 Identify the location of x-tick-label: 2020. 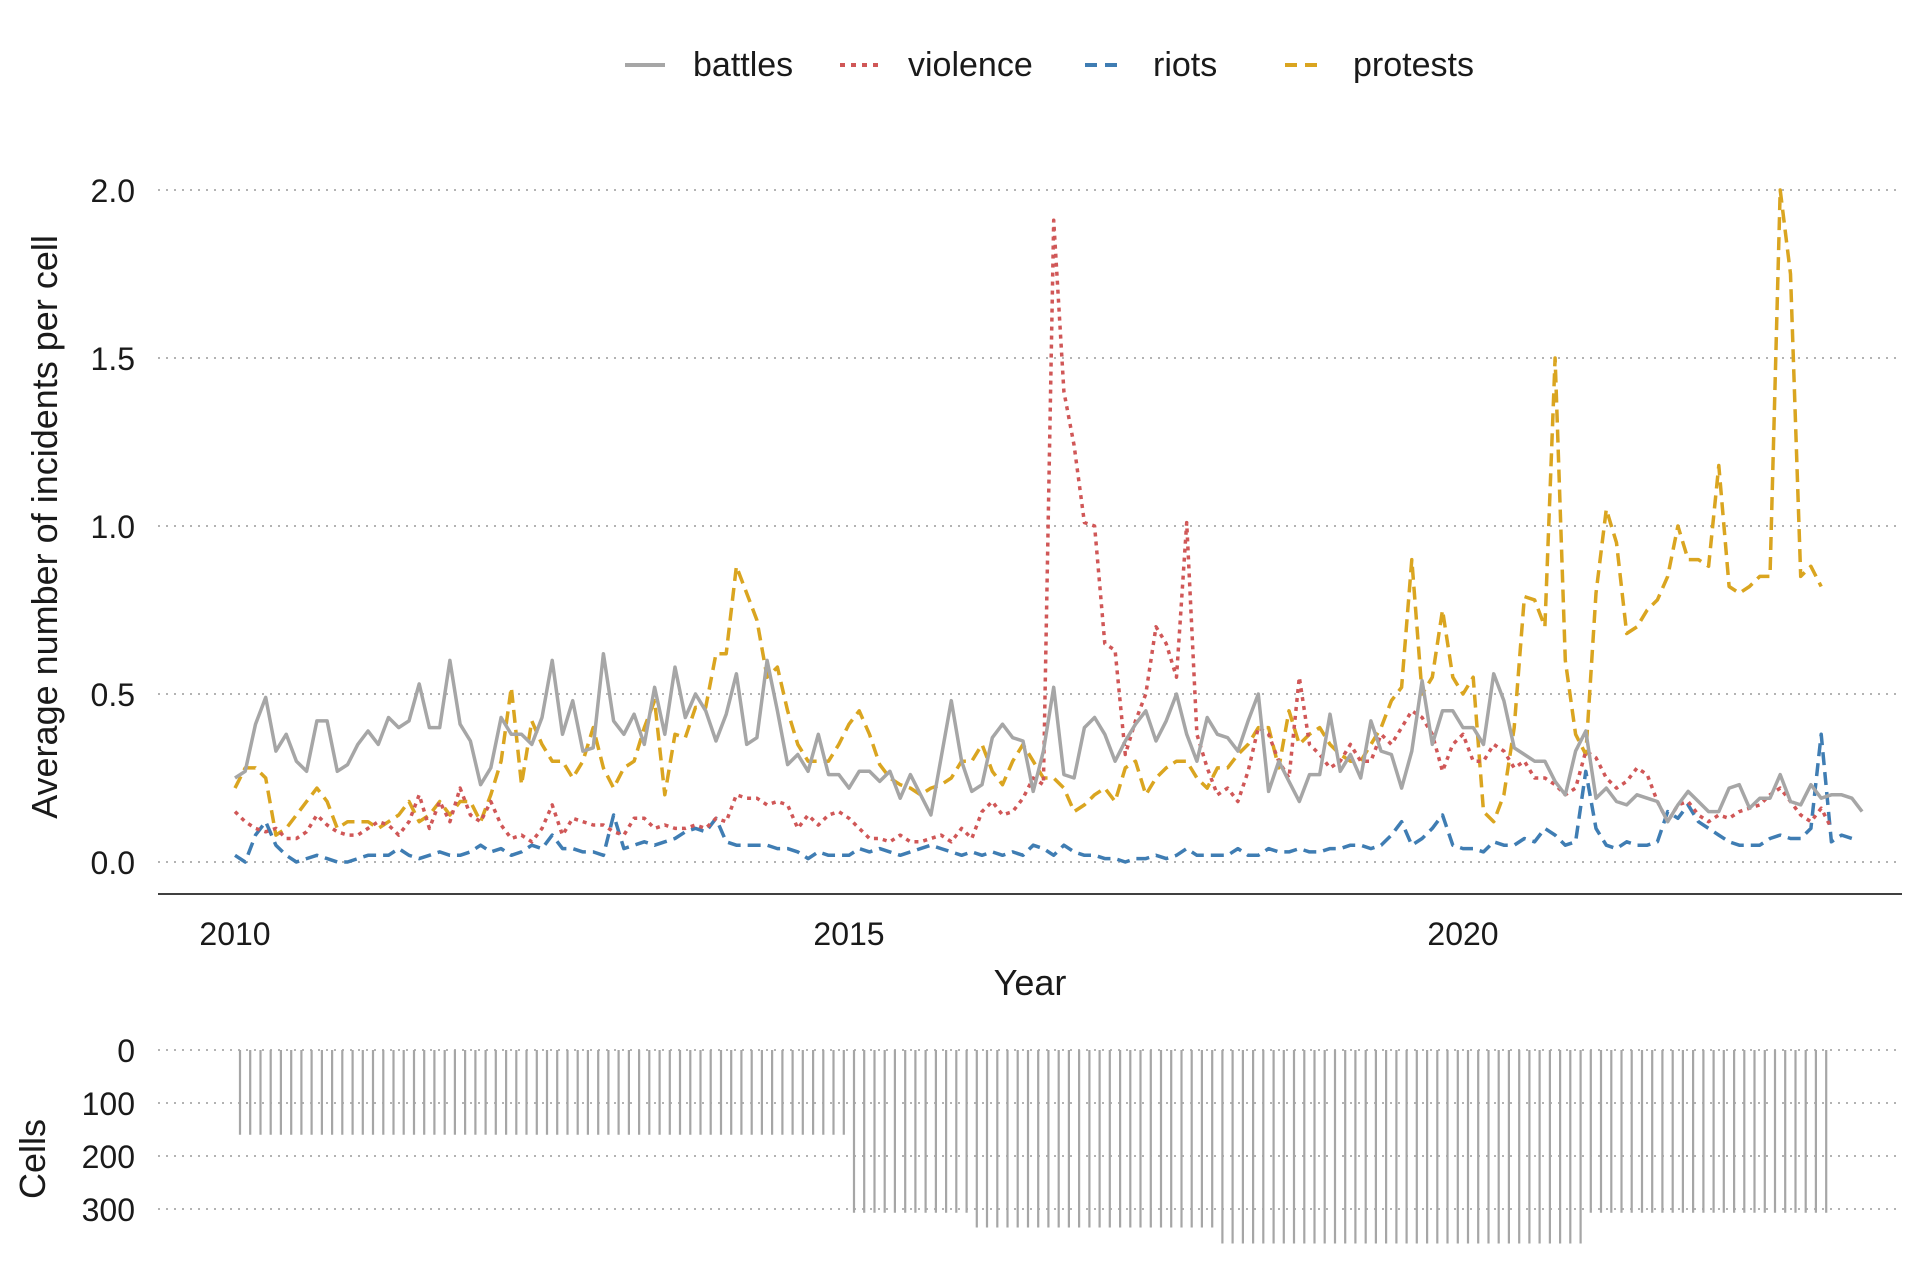
(1462, 934).